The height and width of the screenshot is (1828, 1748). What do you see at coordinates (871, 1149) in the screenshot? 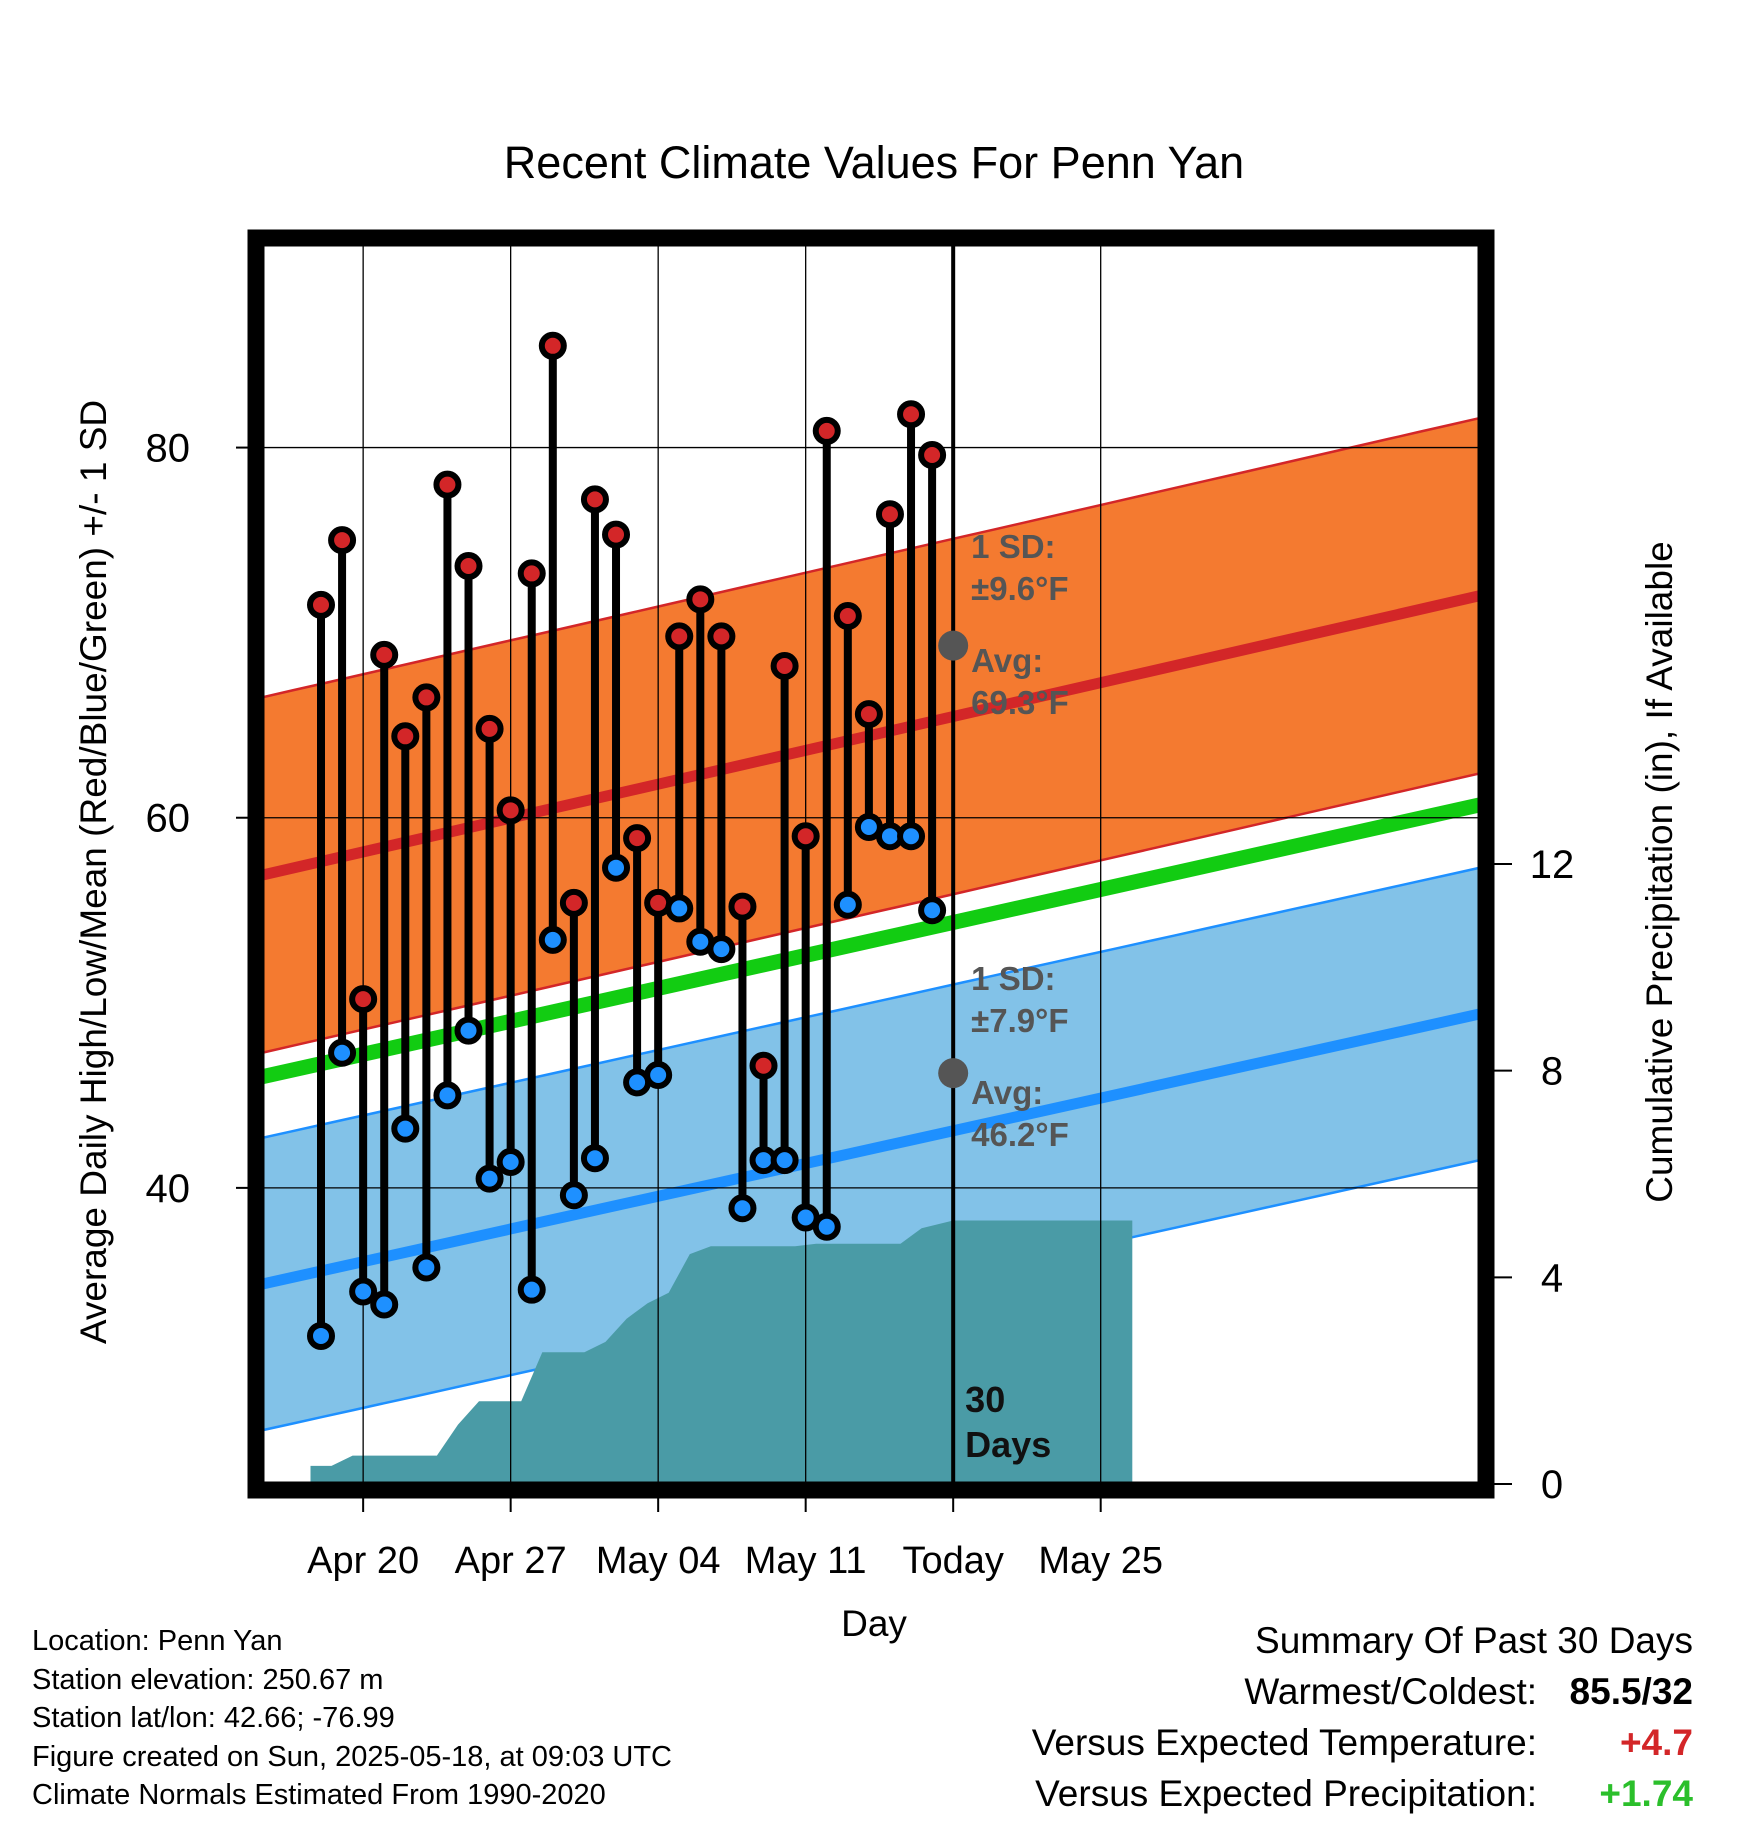
I see `normal-low-avg-line` at bounding box center [871, 1149].